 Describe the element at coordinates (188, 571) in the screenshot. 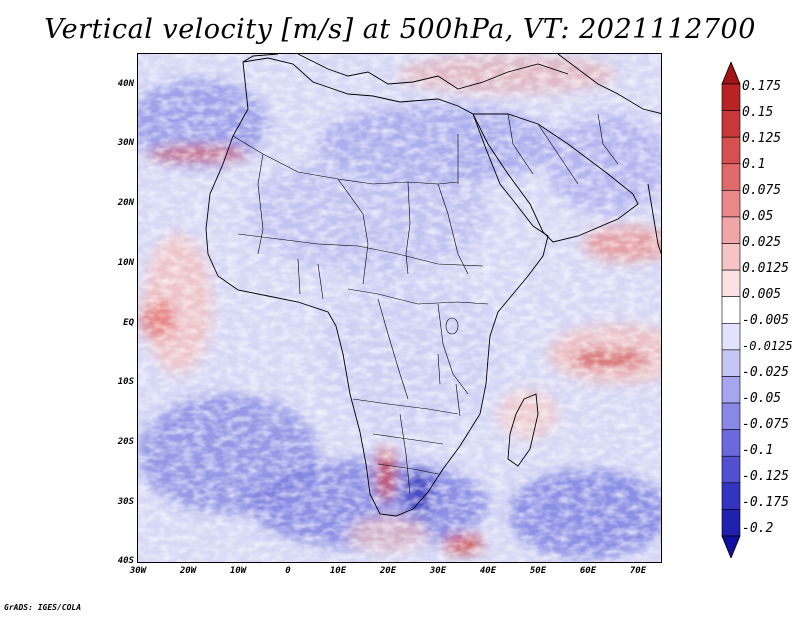

I see `lon-label-20w: 20W` at that location.